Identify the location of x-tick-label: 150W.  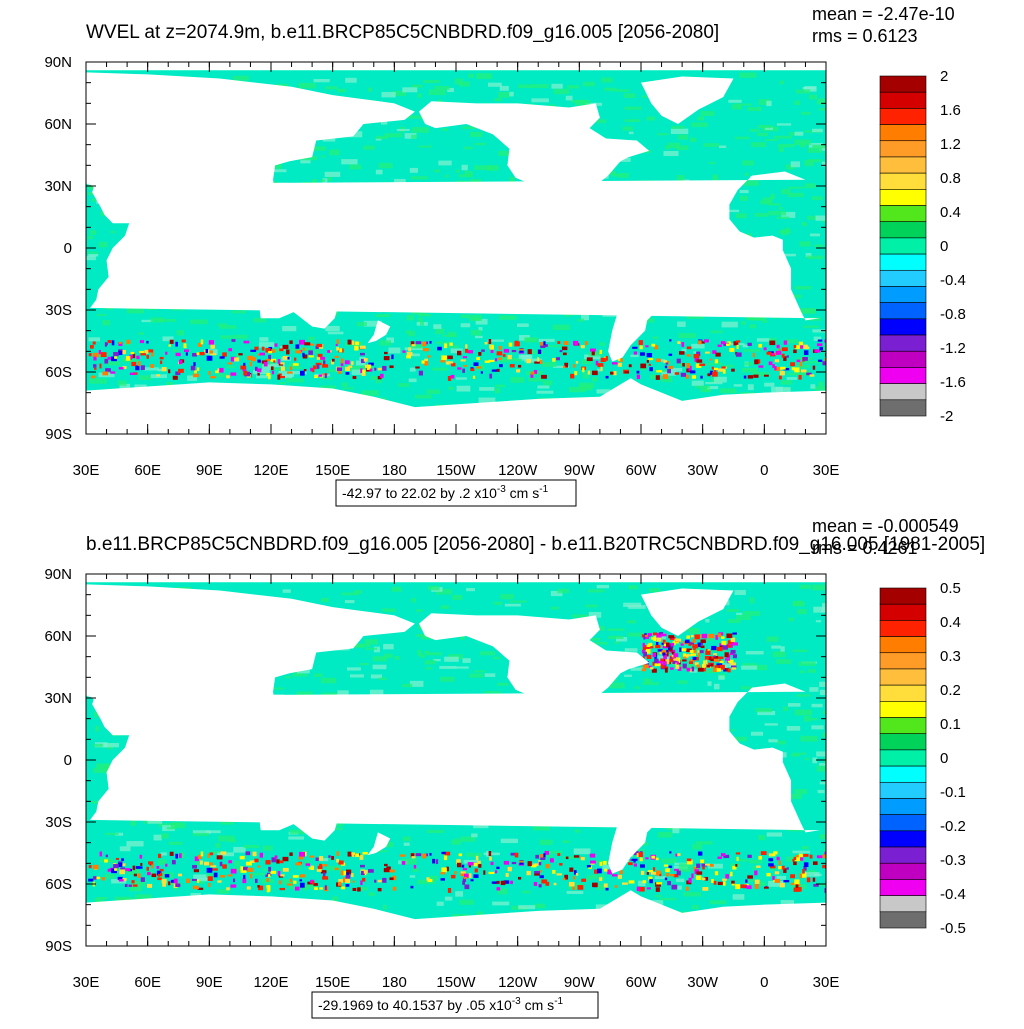
(456, 470).